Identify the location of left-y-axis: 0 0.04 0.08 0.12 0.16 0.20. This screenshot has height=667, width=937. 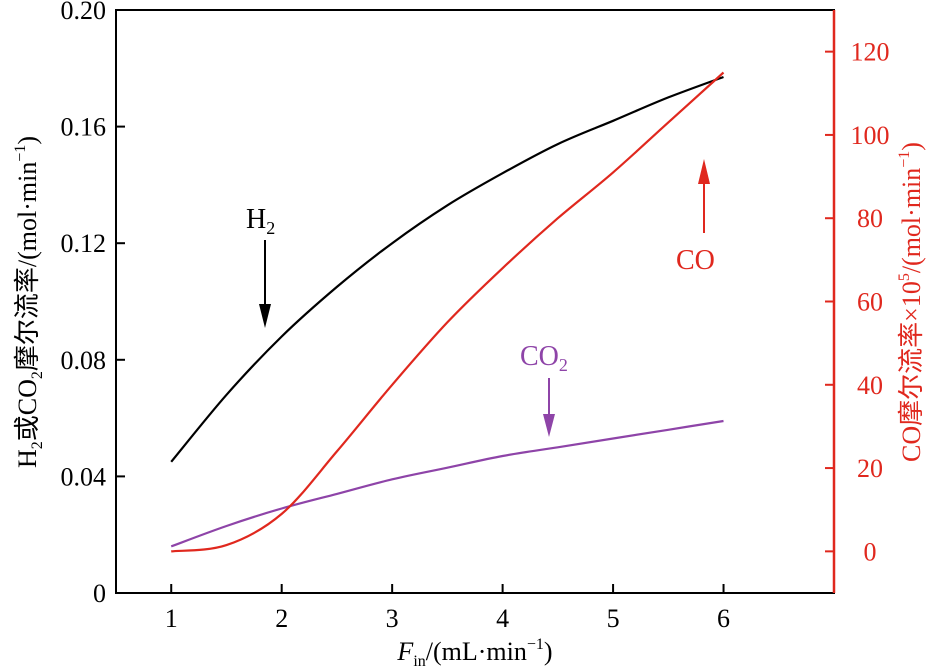
(93, 304).